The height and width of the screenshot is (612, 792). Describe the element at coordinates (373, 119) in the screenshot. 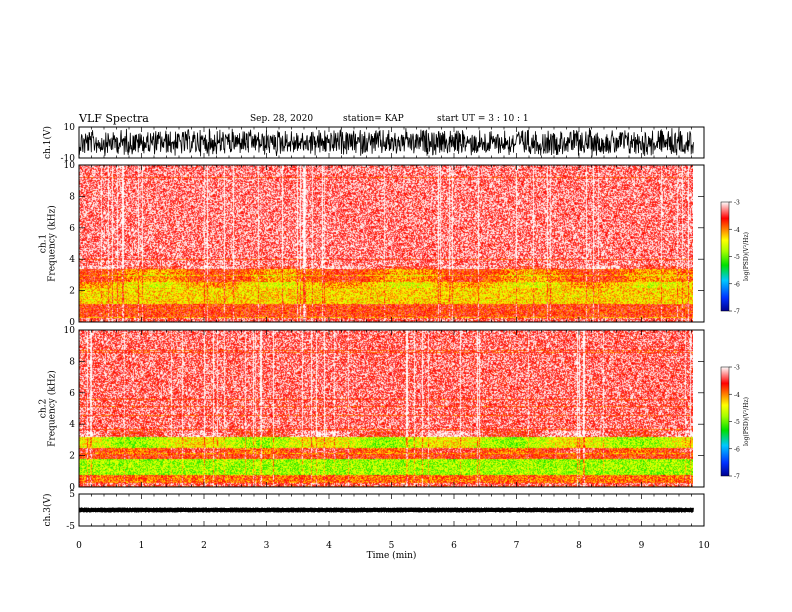

I see `station-label: station= KAP` at that location.